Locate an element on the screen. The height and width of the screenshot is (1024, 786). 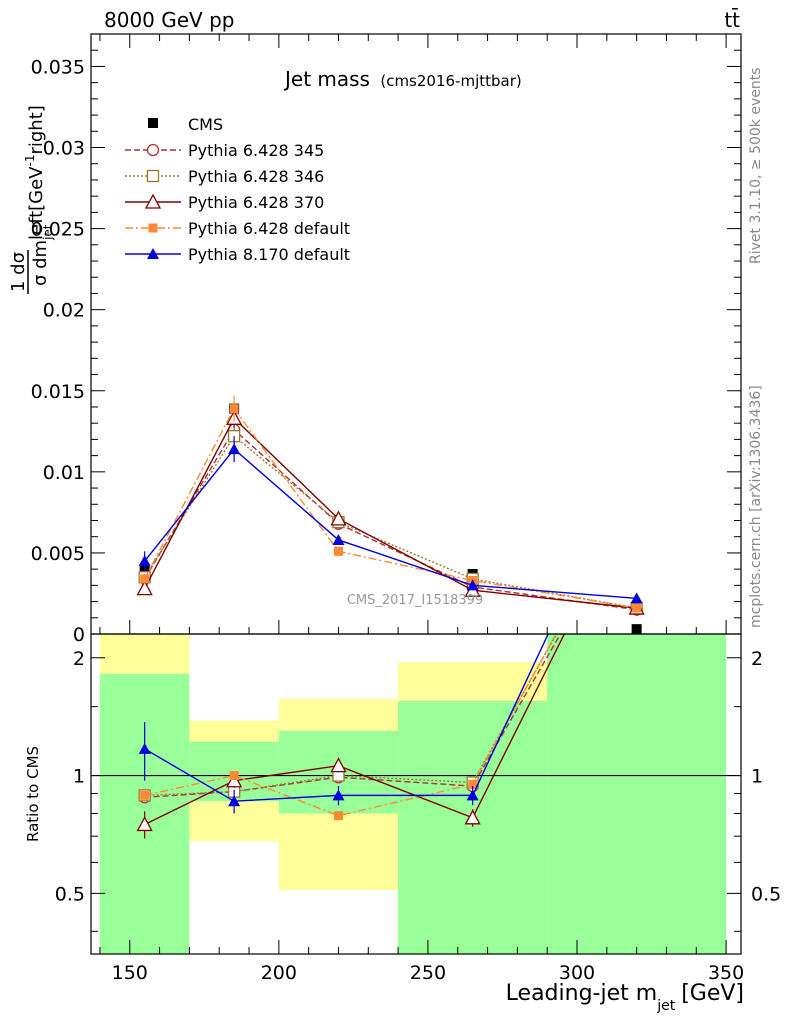
plot-title: Jet mass (cms2016-mjttbar) is located at coordinates (402, 79).